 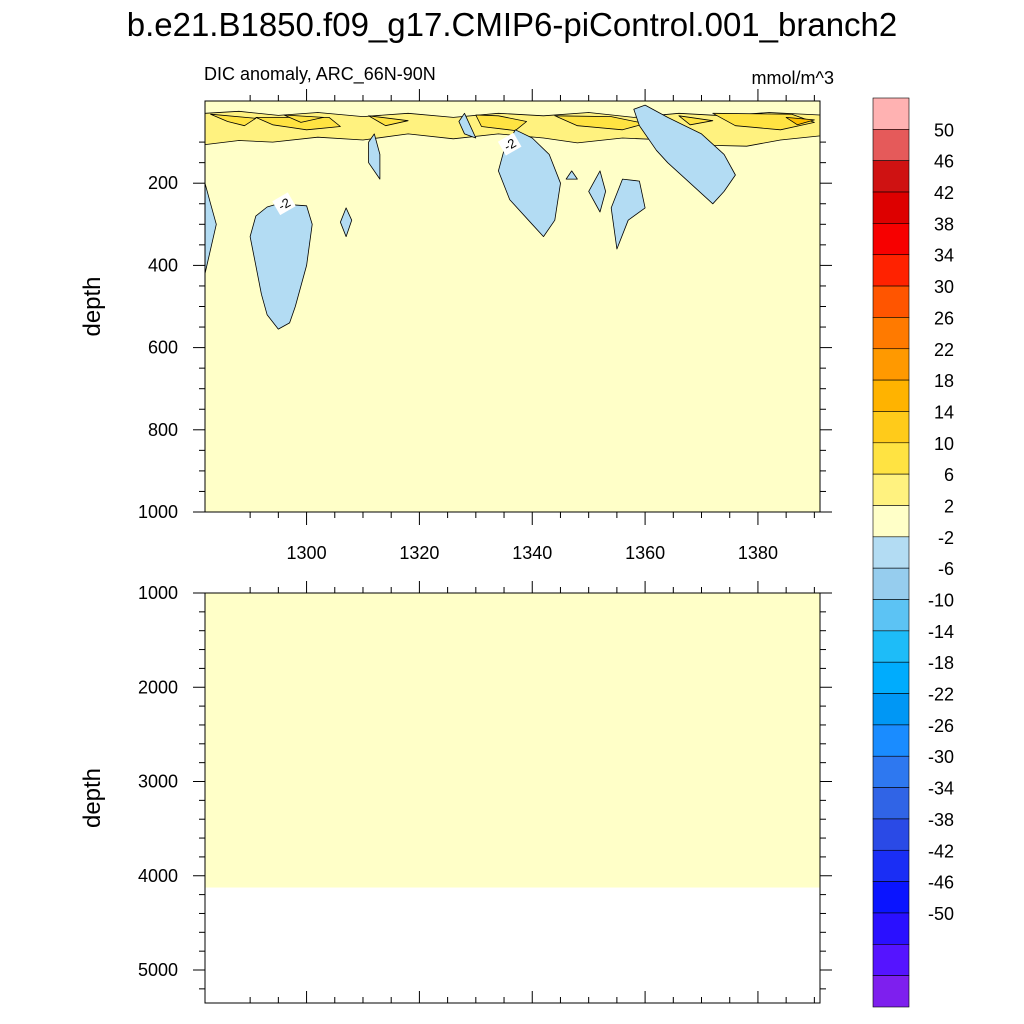 What do you see at coordinates (320, 74) in the screenshot?
I see `chart-subtitle: DIC anomaly, ARC_66N-90N` at bounding box center [320, 74].